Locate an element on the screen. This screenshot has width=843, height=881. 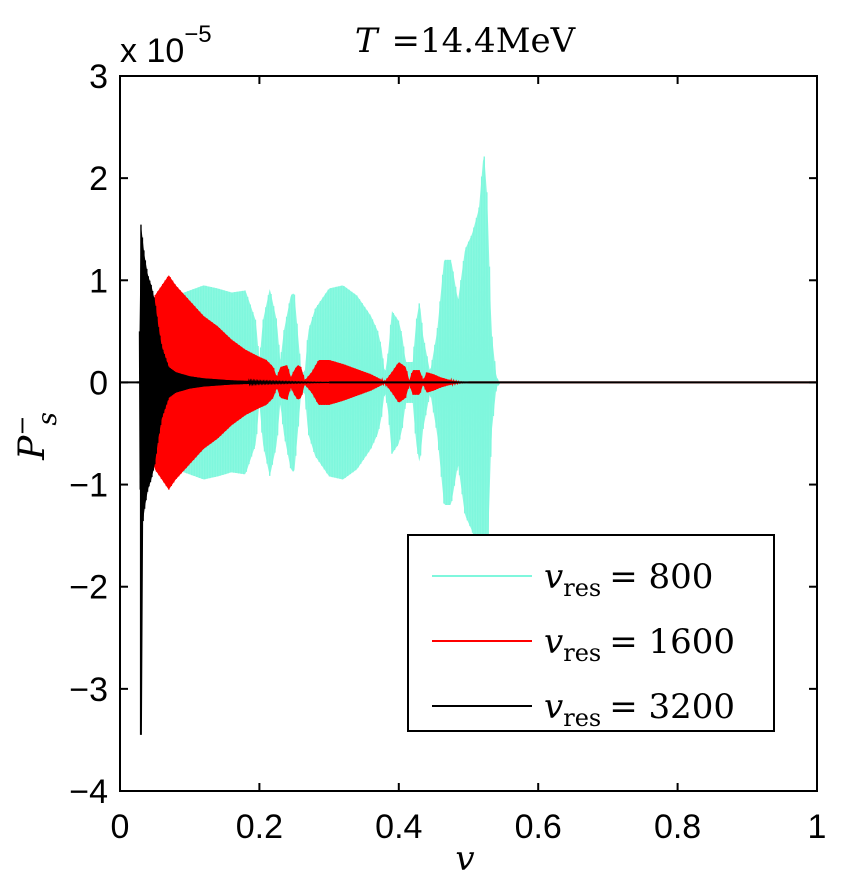
x-axis-label: v is located at coordinates (464, 859).